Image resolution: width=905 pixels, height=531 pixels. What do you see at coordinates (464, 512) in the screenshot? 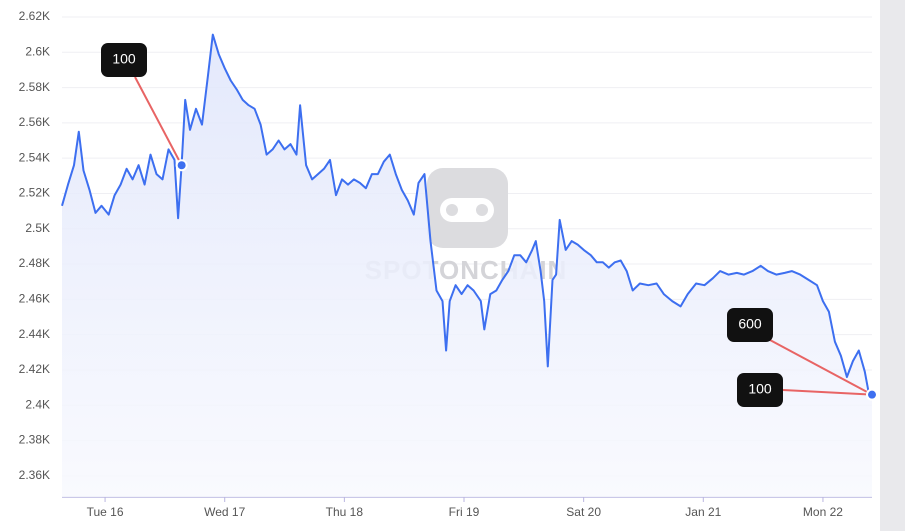
I see `x-tick-label: Fri 19` at bounding box center [464, 512].